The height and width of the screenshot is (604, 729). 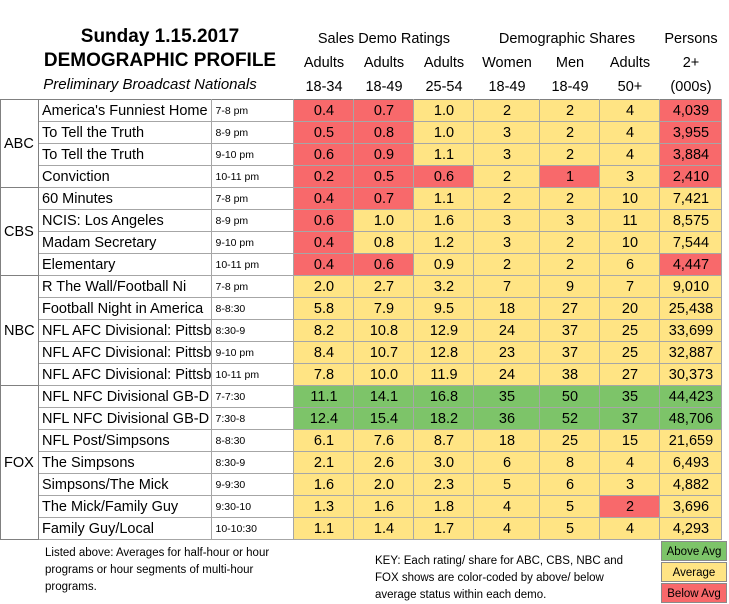 What do you see at coordinates (570, 462) in the screenshot?
I see `rating-cell: 8` at bounding box center [570, 462].